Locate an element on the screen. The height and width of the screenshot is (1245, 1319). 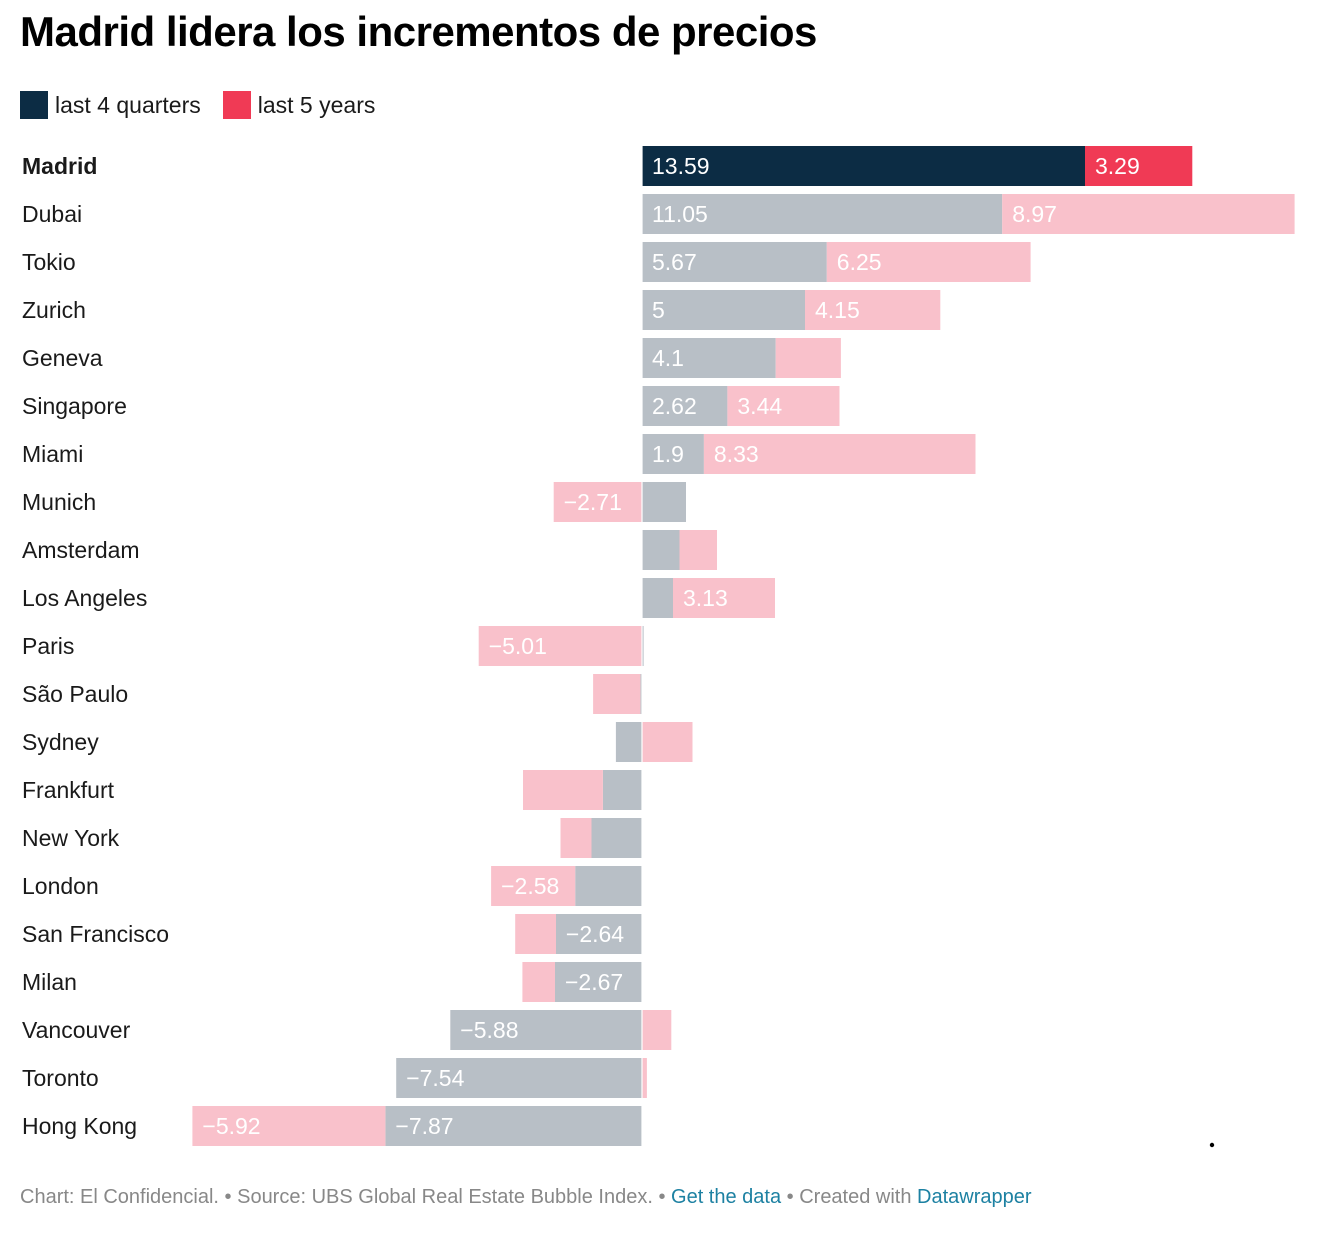
bar-last-5-years-vancouver is located at coordinates (657, 1030).